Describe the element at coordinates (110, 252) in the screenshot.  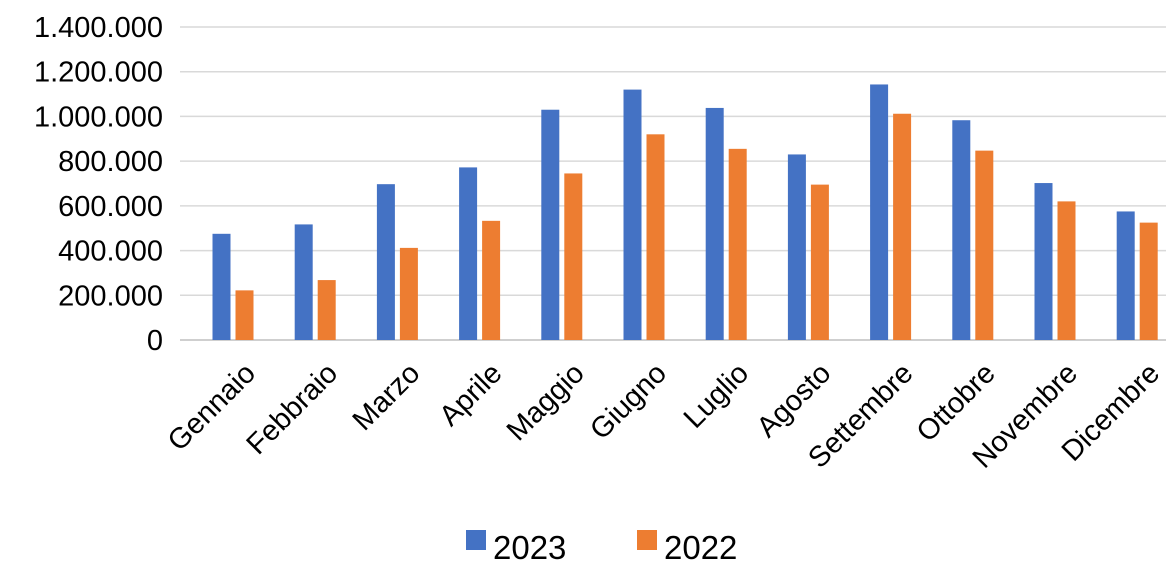
I see `y-tick-label: 400.000` at that location.